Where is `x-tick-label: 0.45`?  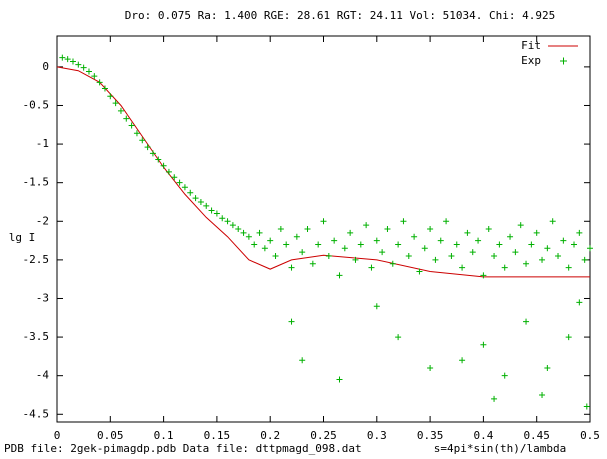 x-tick-label: 0.45 is located at coordinates (536, 435).